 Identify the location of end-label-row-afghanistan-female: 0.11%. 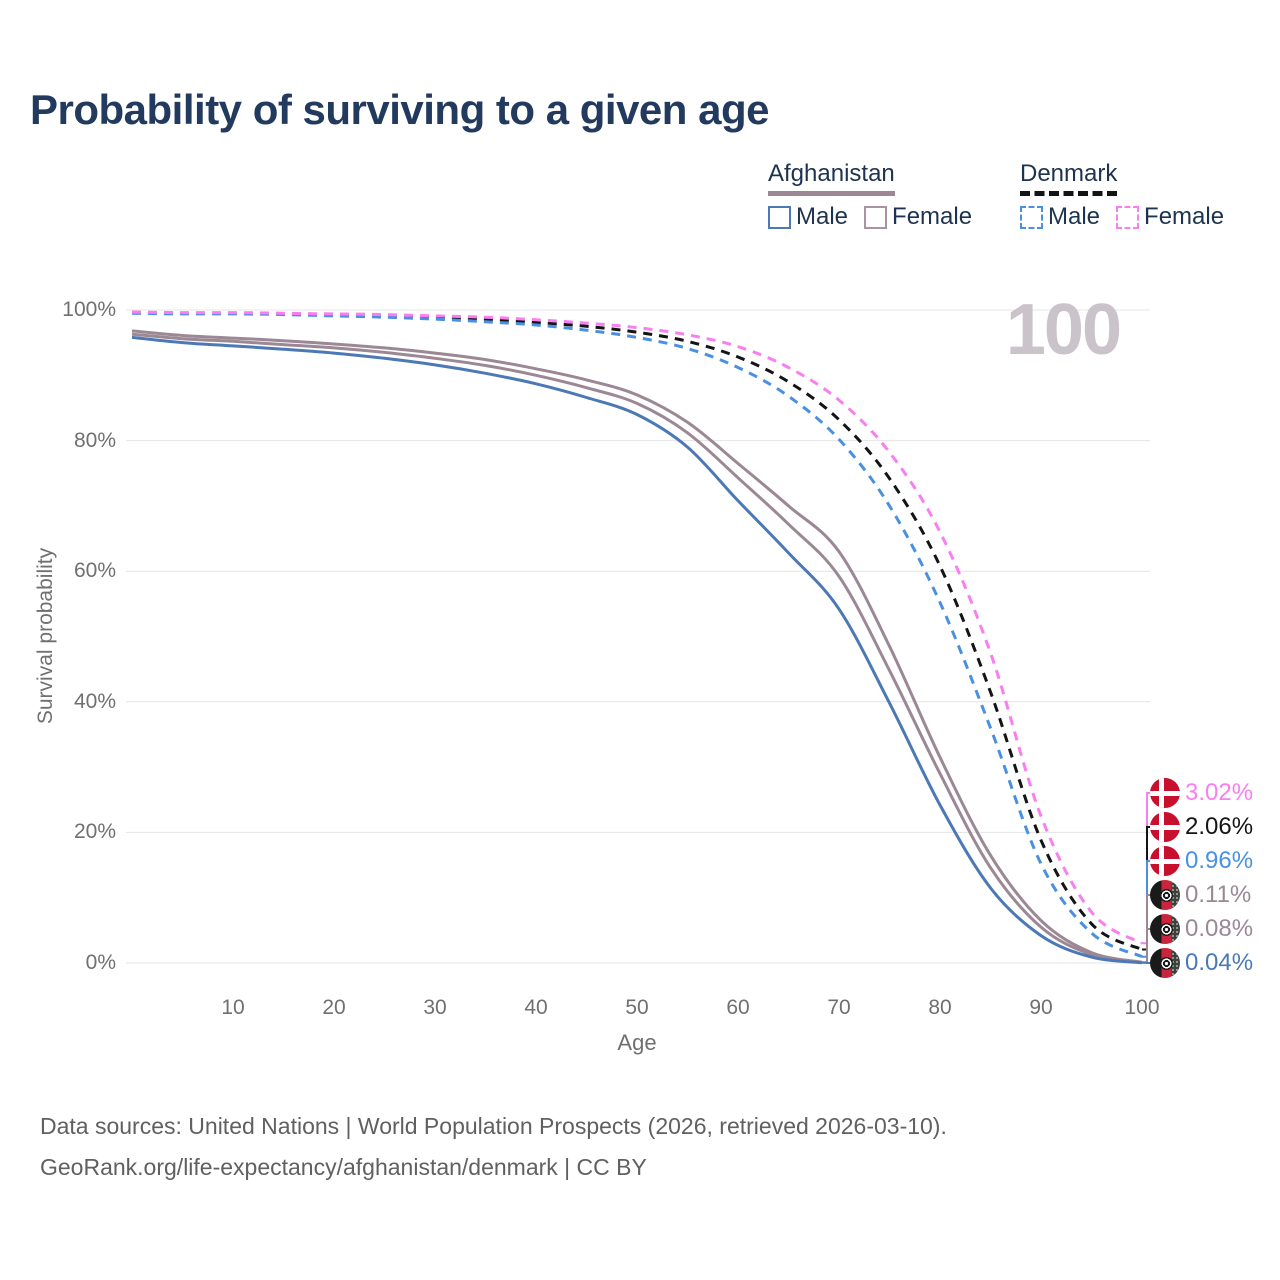
(1200, 895).